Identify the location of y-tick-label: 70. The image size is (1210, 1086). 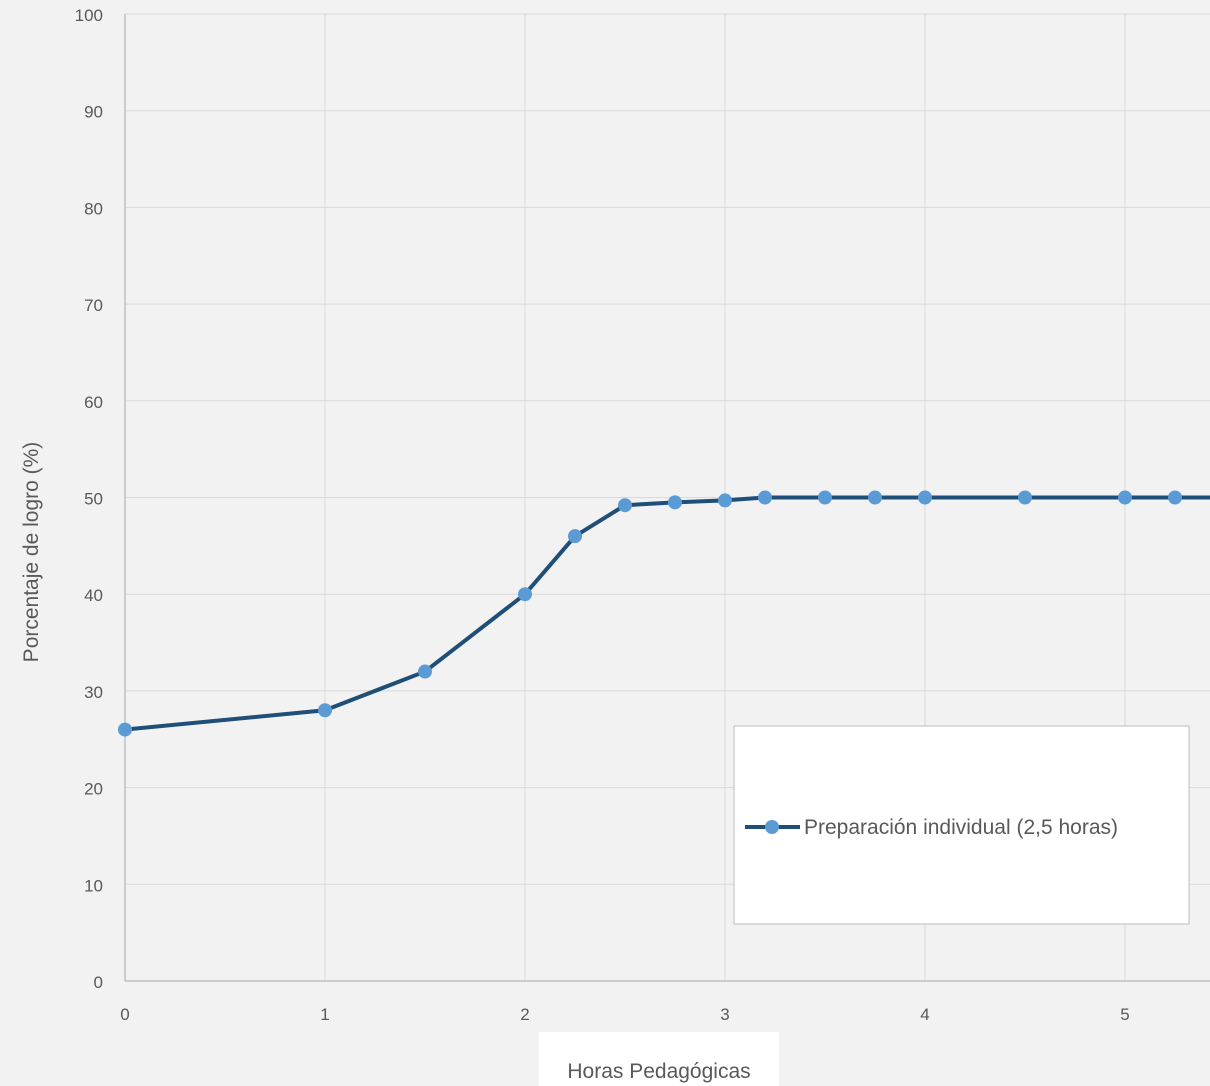
(93, 305).